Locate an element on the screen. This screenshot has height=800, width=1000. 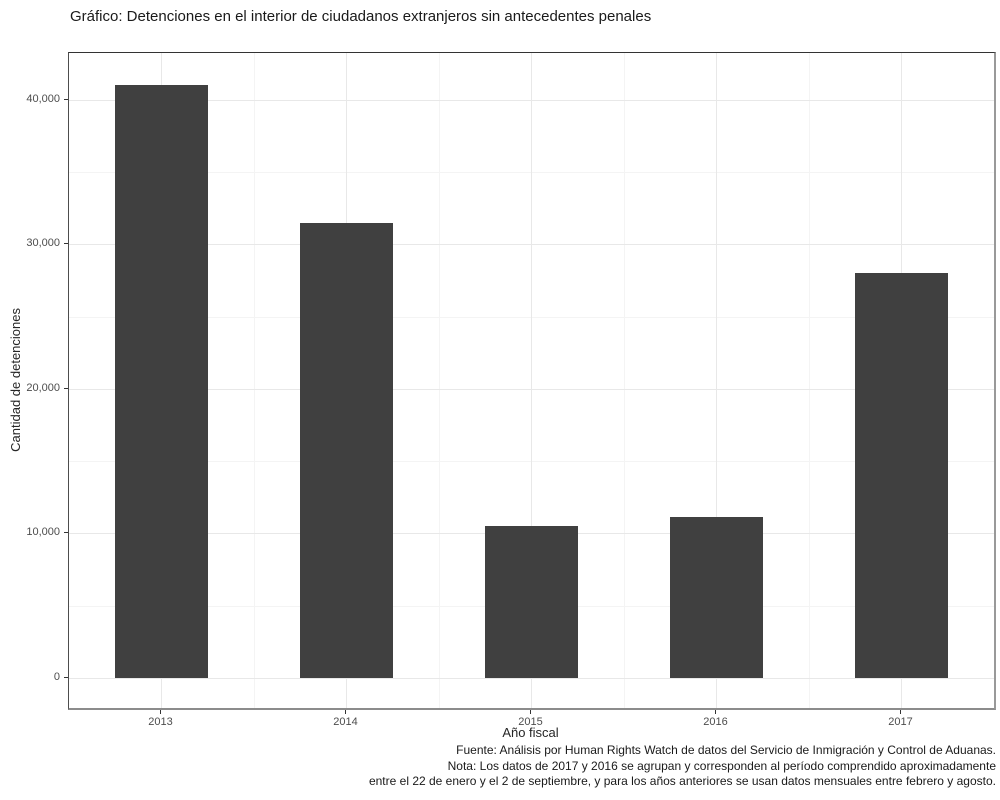
y-tick-label: 20,000 is located at coordinates (43, 387).